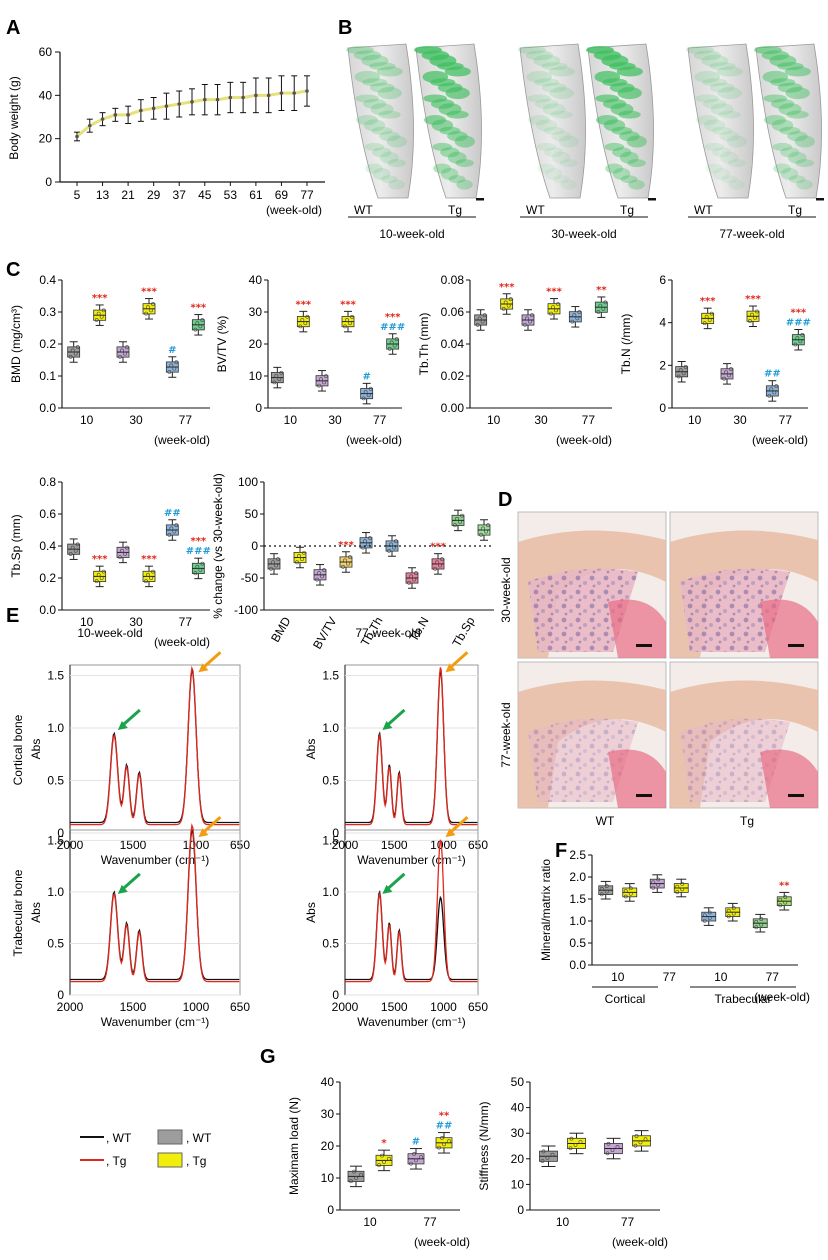  I want to click on y-tick-label: 1.0, so click(55, 892).